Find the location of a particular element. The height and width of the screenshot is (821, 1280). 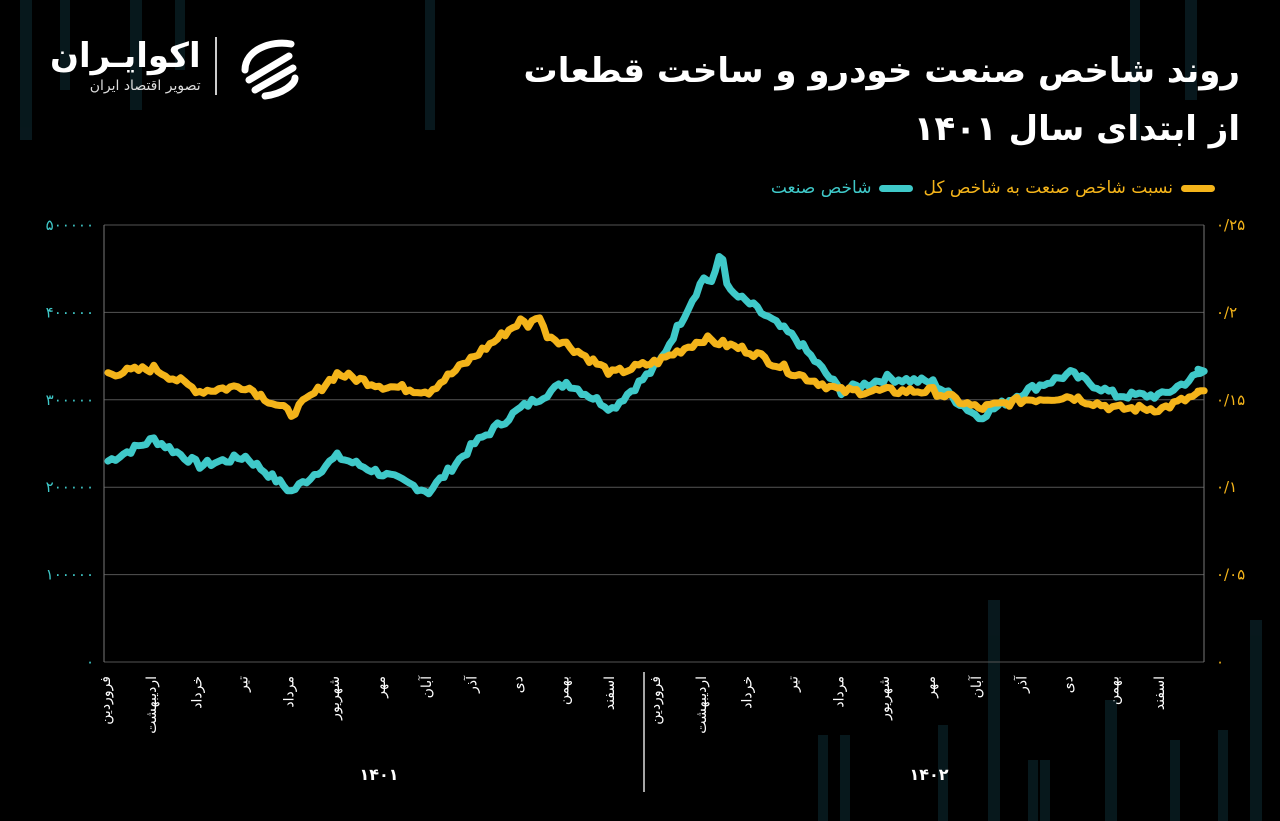

legend-item-ratio: نسبت شاخص صنعت به شاخص کل is located at coordinates (1069, 188).